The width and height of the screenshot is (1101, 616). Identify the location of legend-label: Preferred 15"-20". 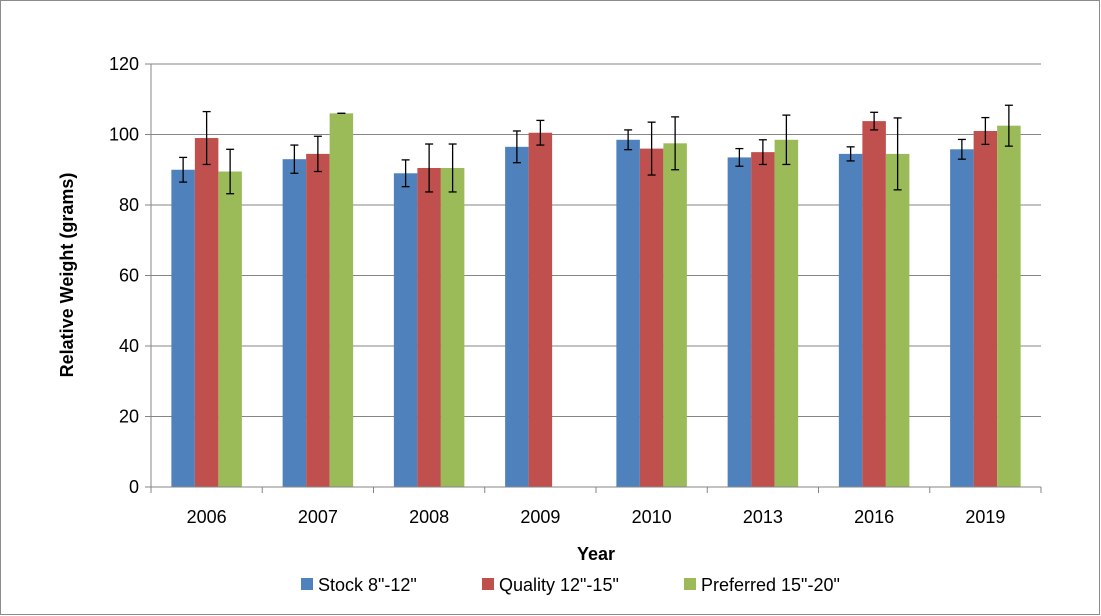
(770, 585).